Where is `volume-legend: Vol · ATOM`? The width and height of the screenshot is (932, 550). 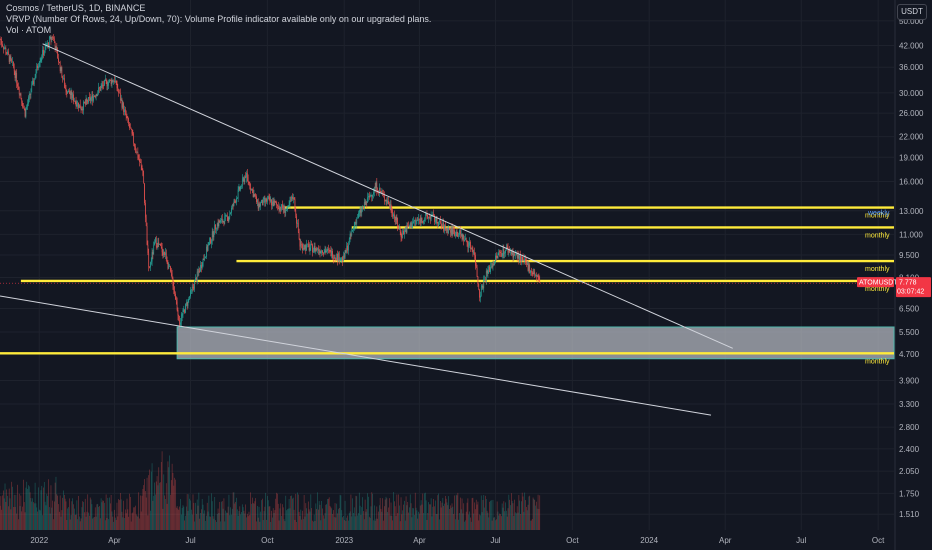
volume-legend: Vol · ATOM is located at coordinates (29, 30).